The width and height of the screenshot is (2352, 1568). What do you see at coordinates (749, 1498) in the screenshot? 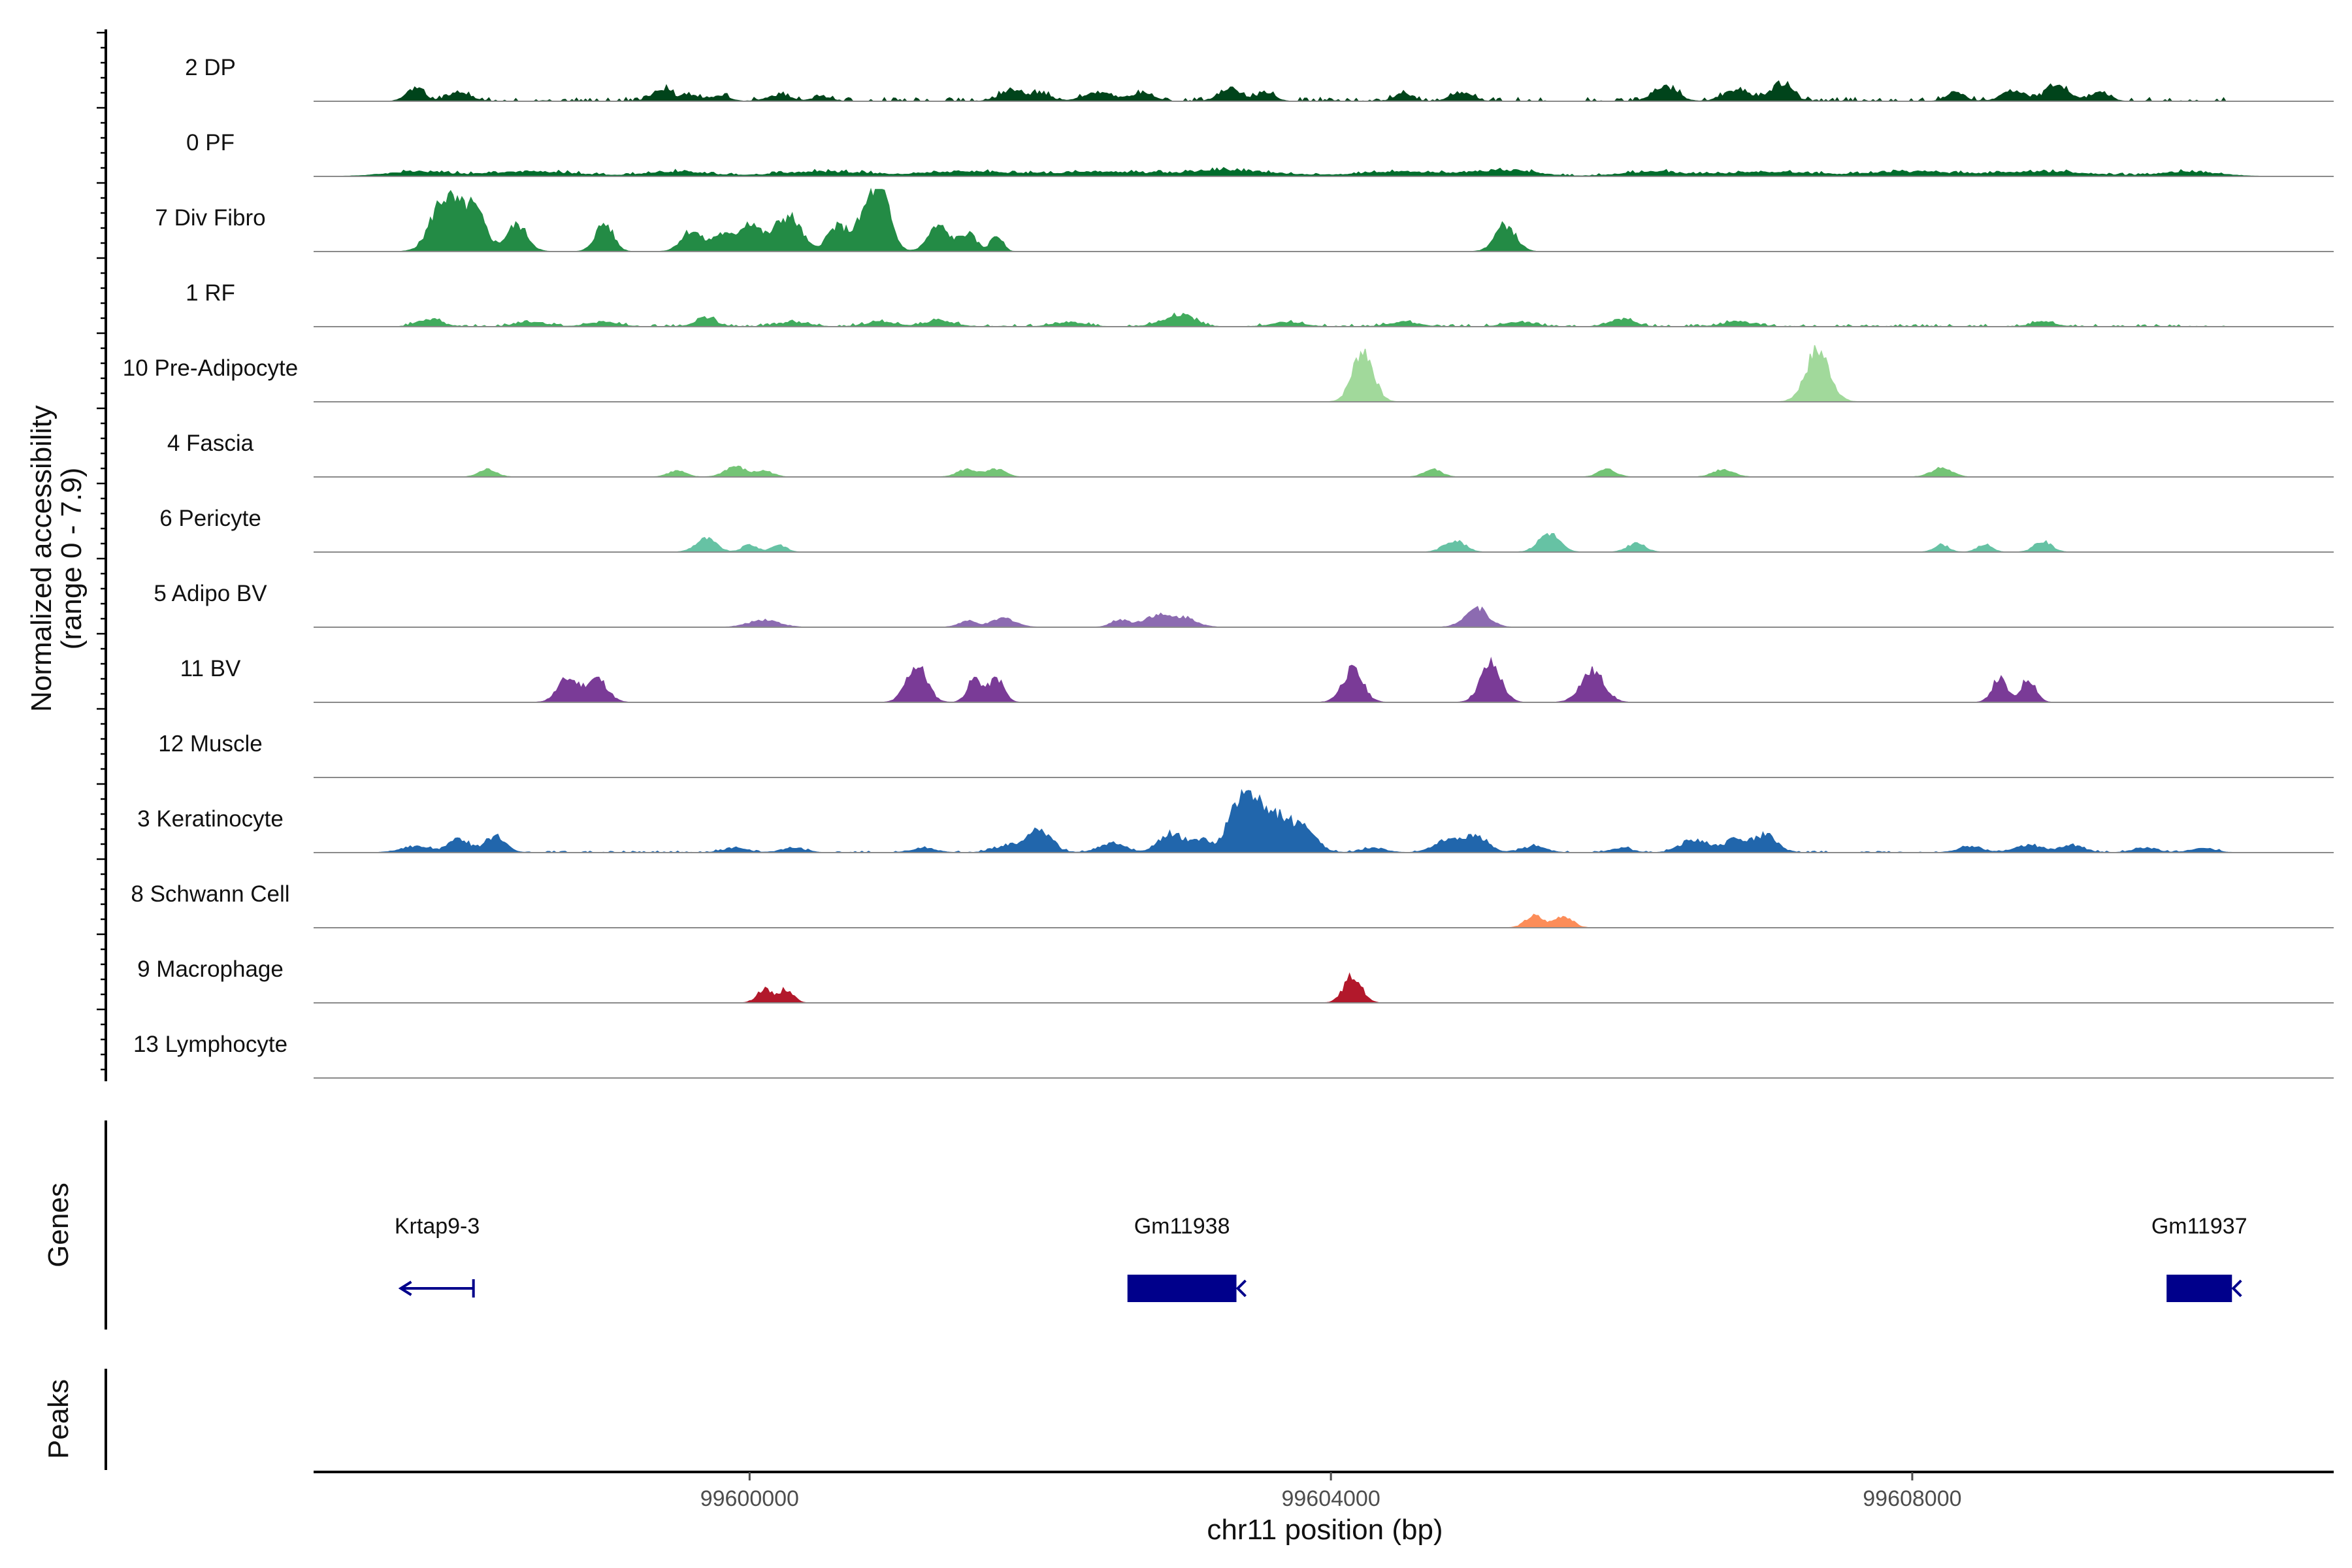
I see `x-tick-label: 99600000` at bounding box center [749, 1498].